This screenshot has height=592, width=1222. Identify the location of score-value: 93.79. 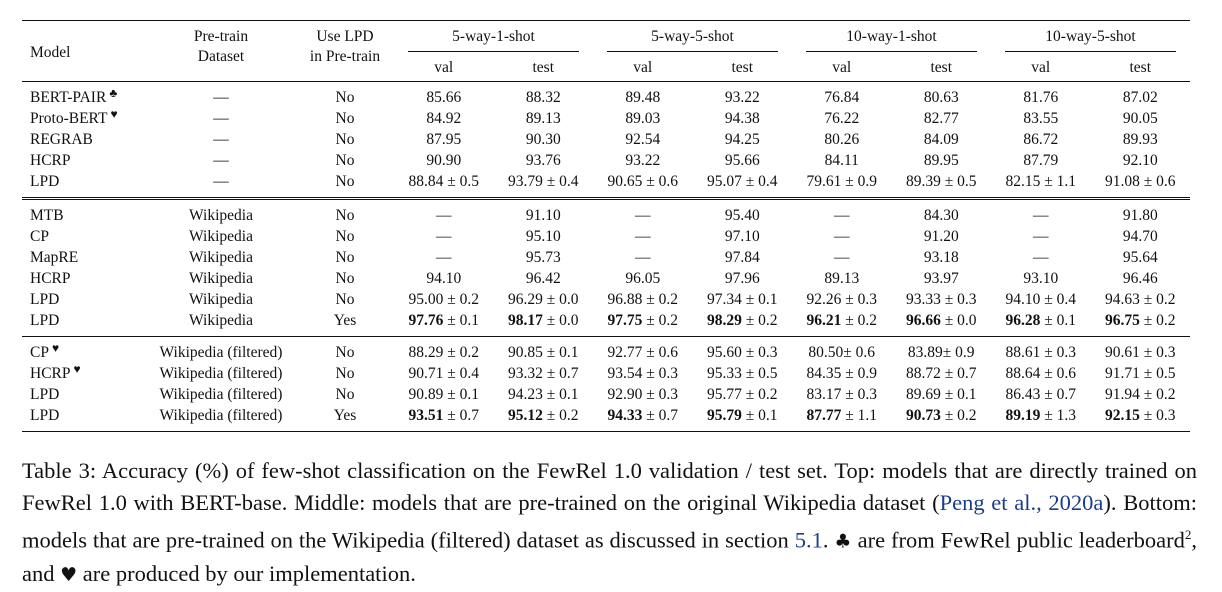
(525, 181).